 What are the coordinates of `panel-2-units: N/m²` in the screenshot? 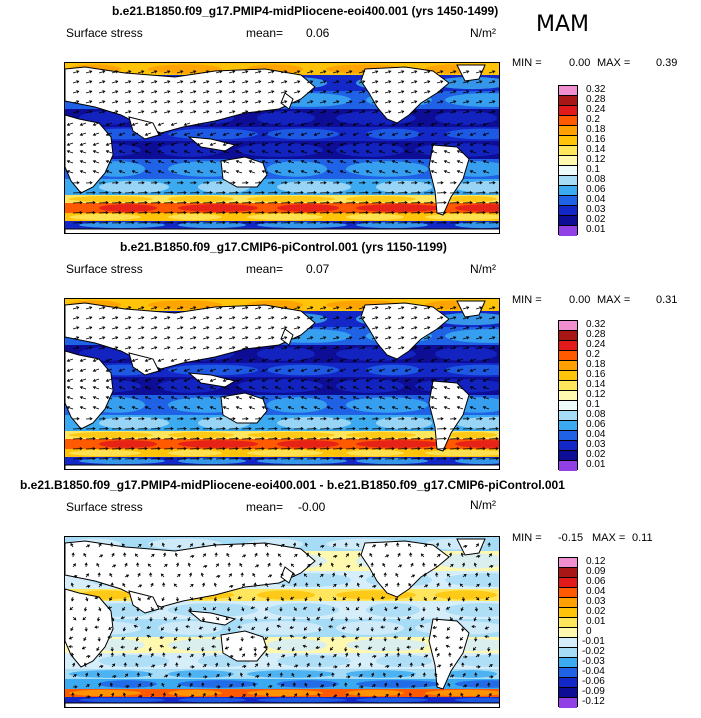 It's located at (483, 269).